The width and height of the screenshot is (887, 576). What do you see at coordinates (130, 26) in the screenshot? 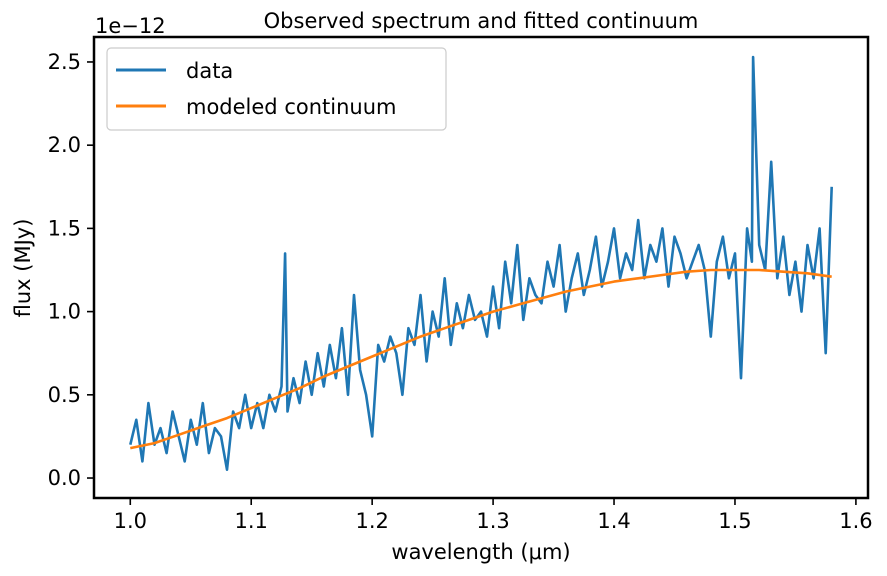
I see `y-offset-text: 1e−12` at bounding box center [130, 26].